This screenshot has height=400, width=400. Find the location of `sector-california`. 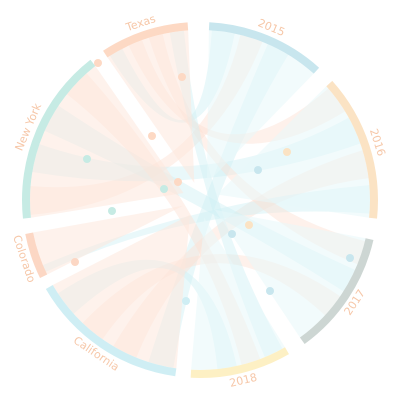

sector-california is located at coordinates (121, 291).